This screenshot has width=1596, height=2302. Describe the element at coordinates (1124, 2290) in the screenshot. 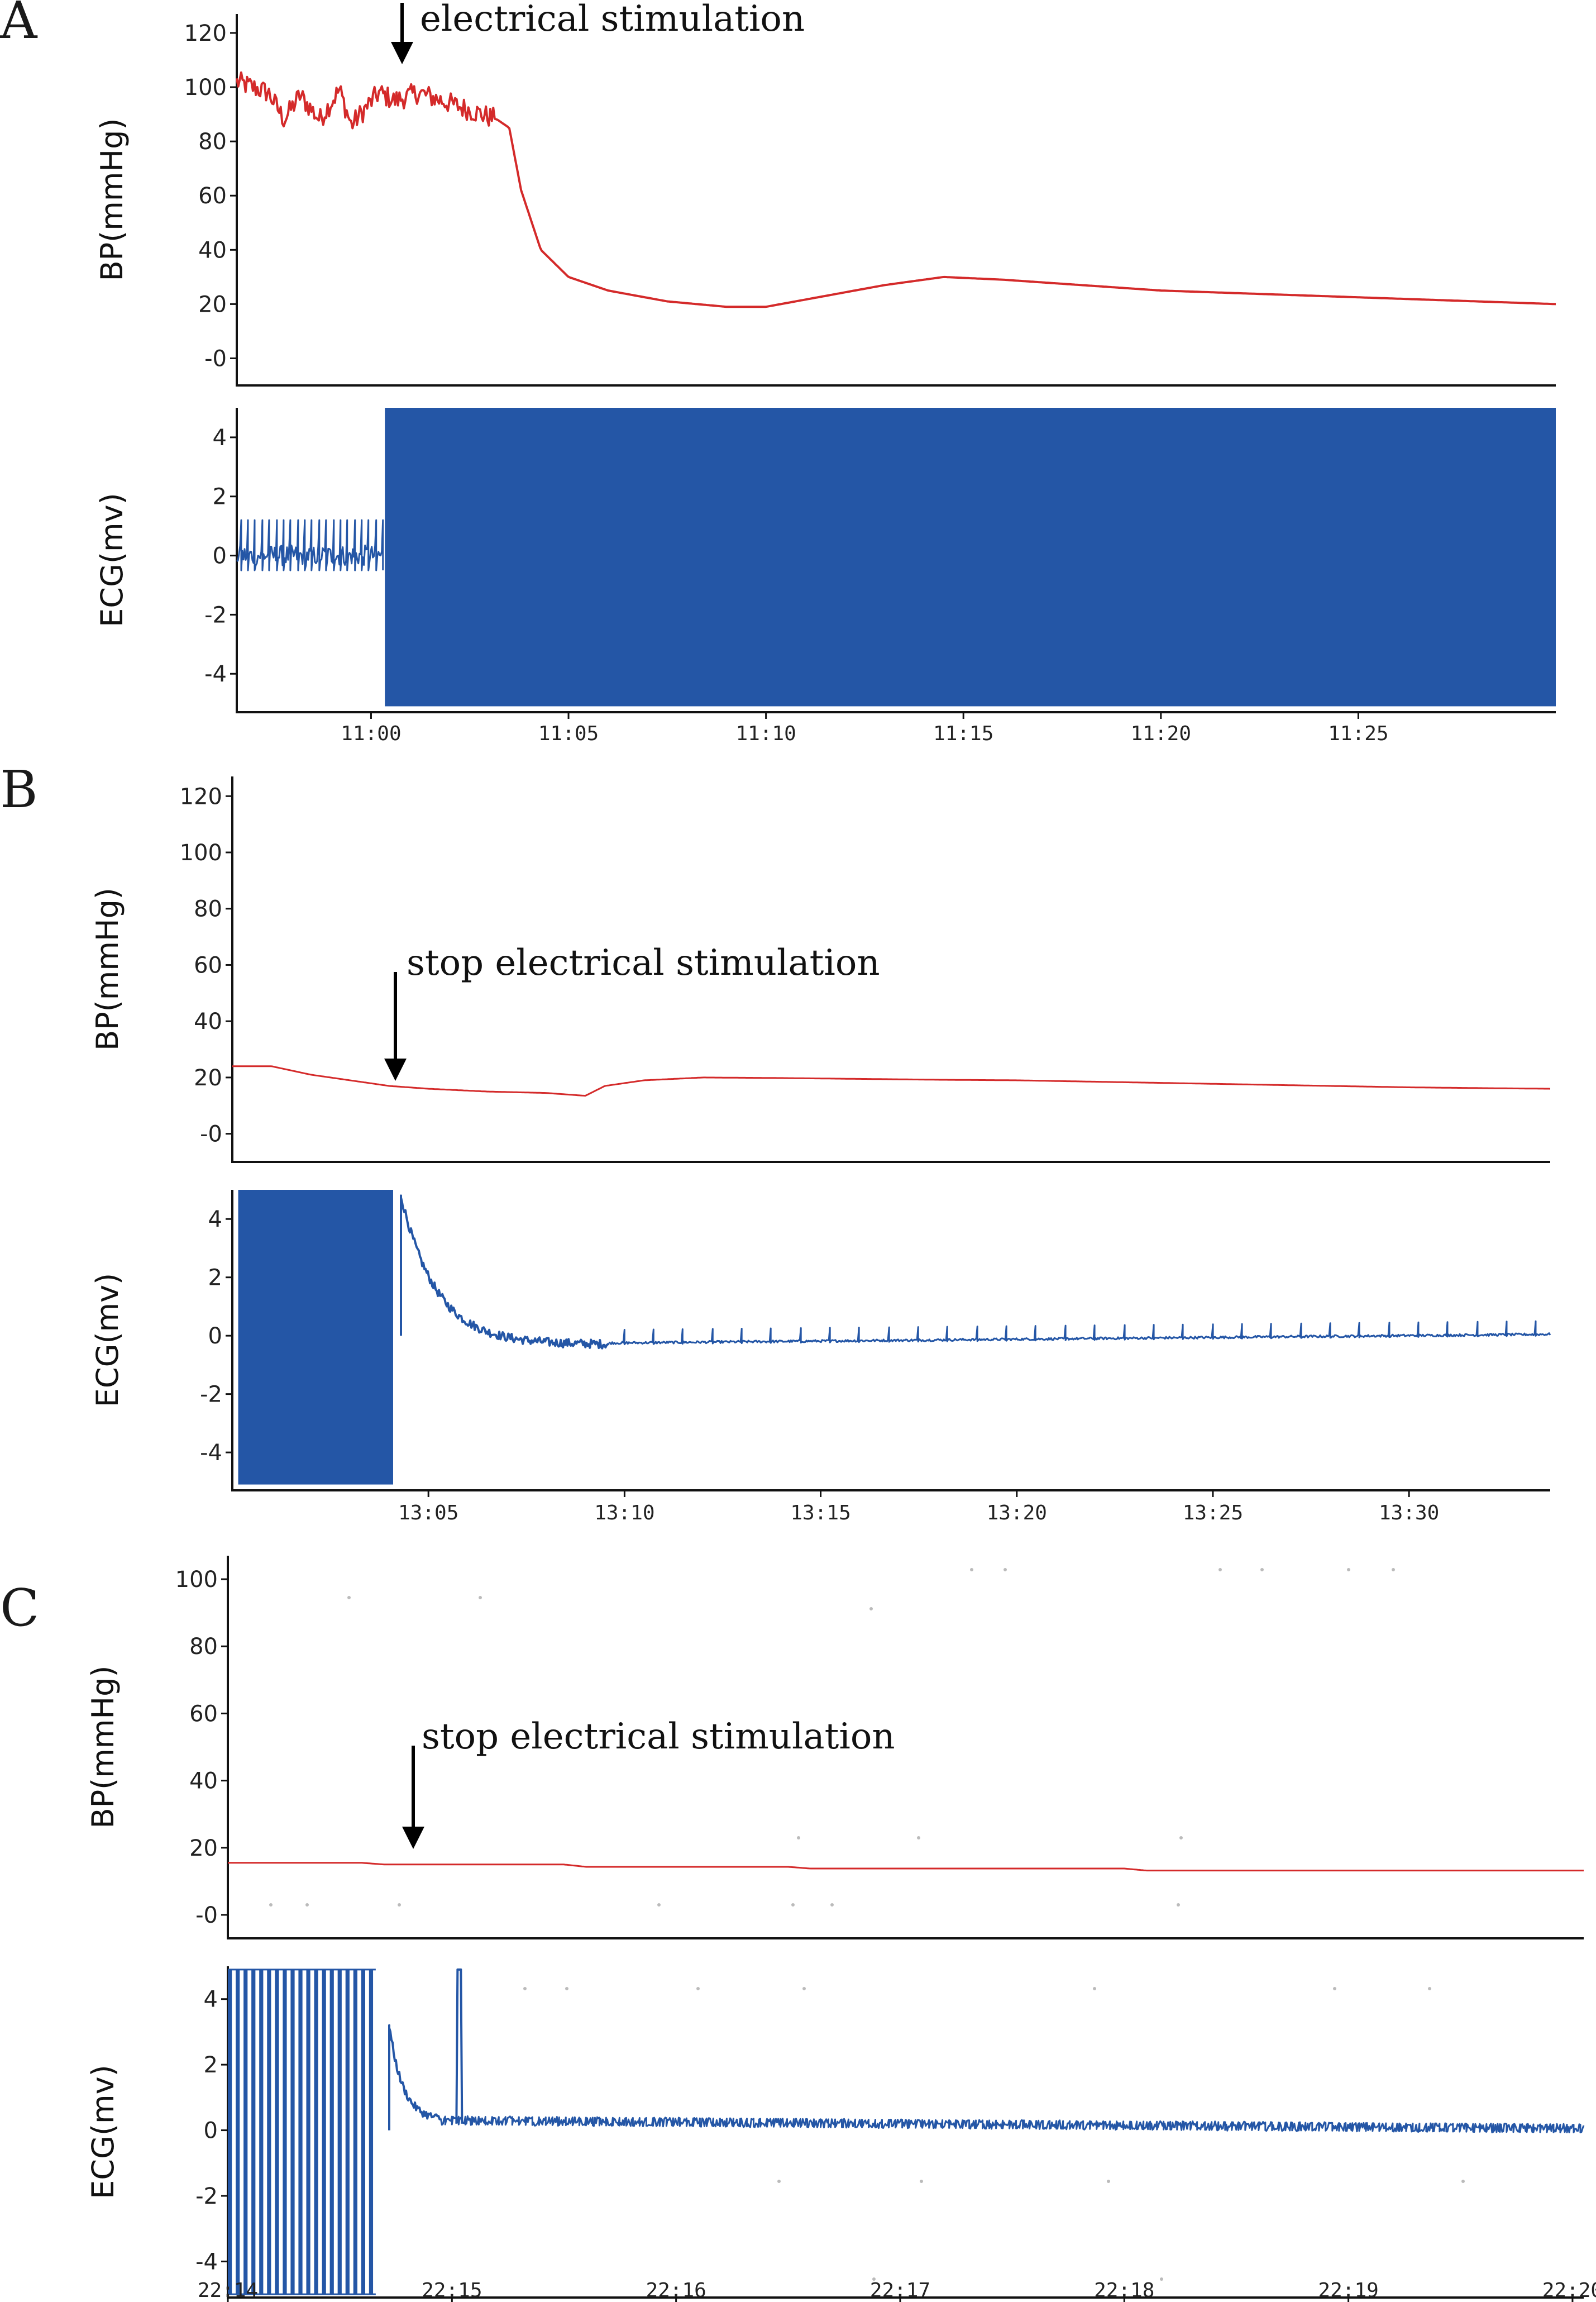

I see `x-tick-label: 22:18` at that location.